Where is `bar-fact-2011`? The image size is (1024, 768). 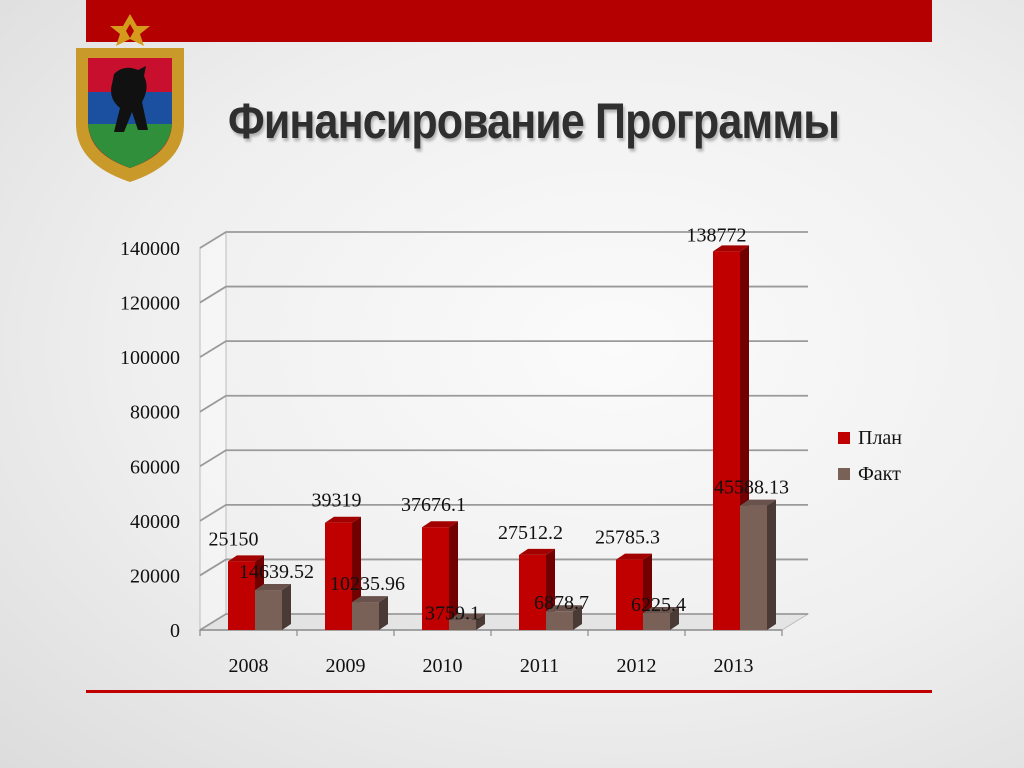 bar-fact-2011 is located at coordinates (559, 620).